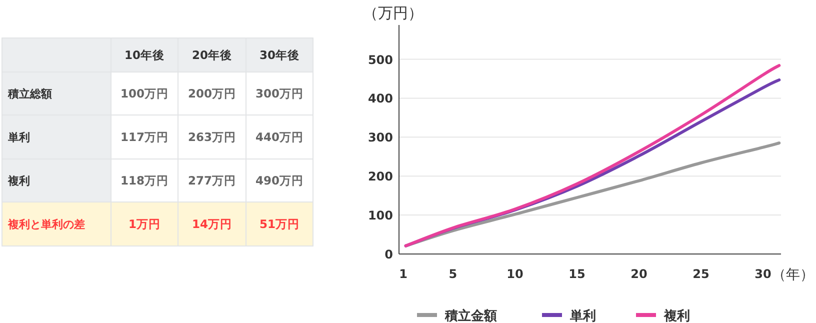 This screenshot has height=323, width=816. What do you see at coordinates (144, 181) in the screenshot?
I see `text: 118万円` at bounding box center [144, 181].